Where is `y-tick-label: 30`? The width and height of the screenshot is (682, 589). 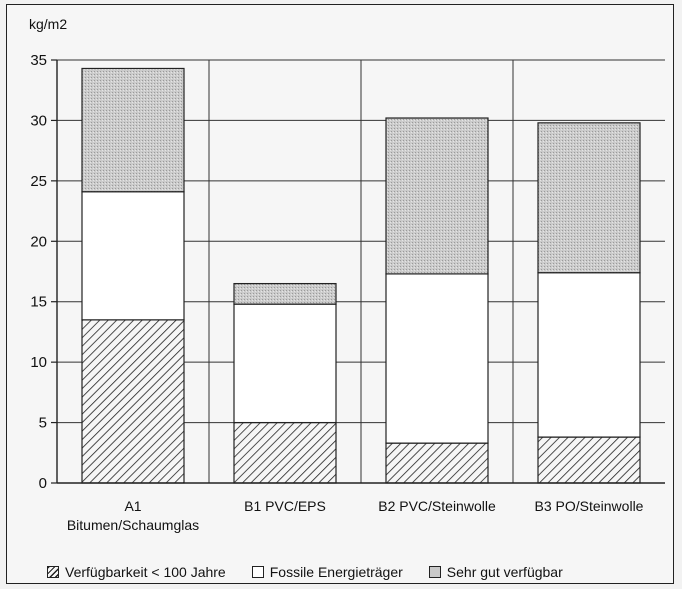
y-tick-label: 30 is located at coordinates (38, 120).